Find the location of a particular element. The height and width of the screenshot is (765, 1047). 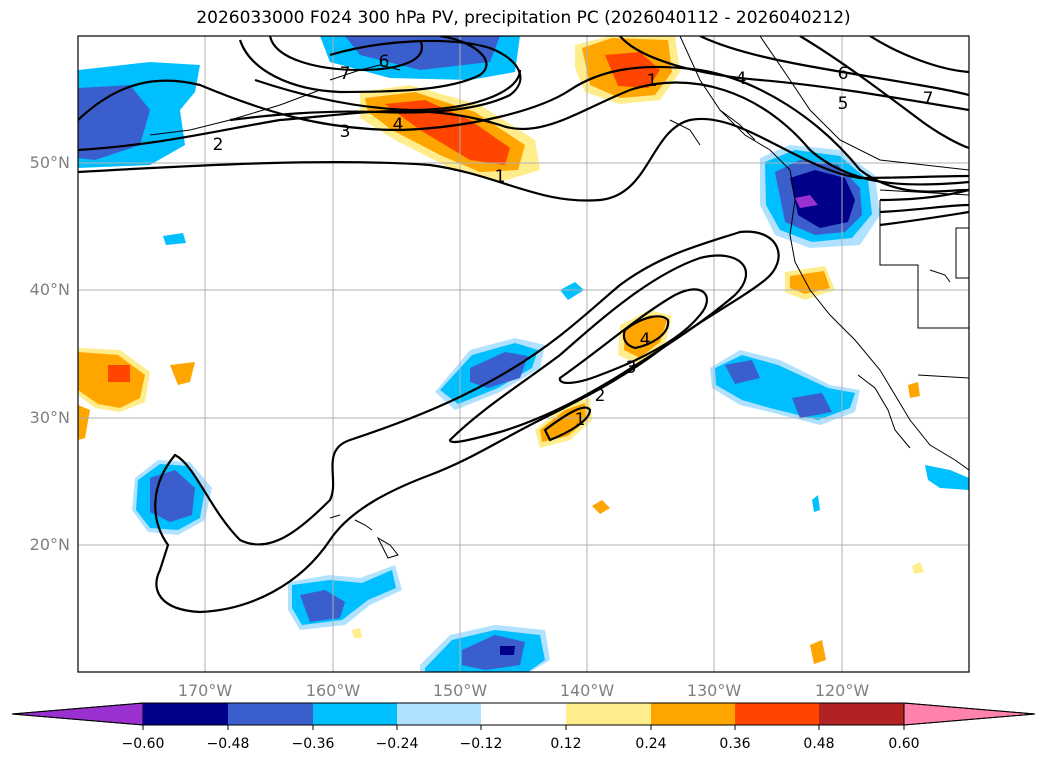

colorbar-tick-label: −0.24 is located at coordinates (397, 744).